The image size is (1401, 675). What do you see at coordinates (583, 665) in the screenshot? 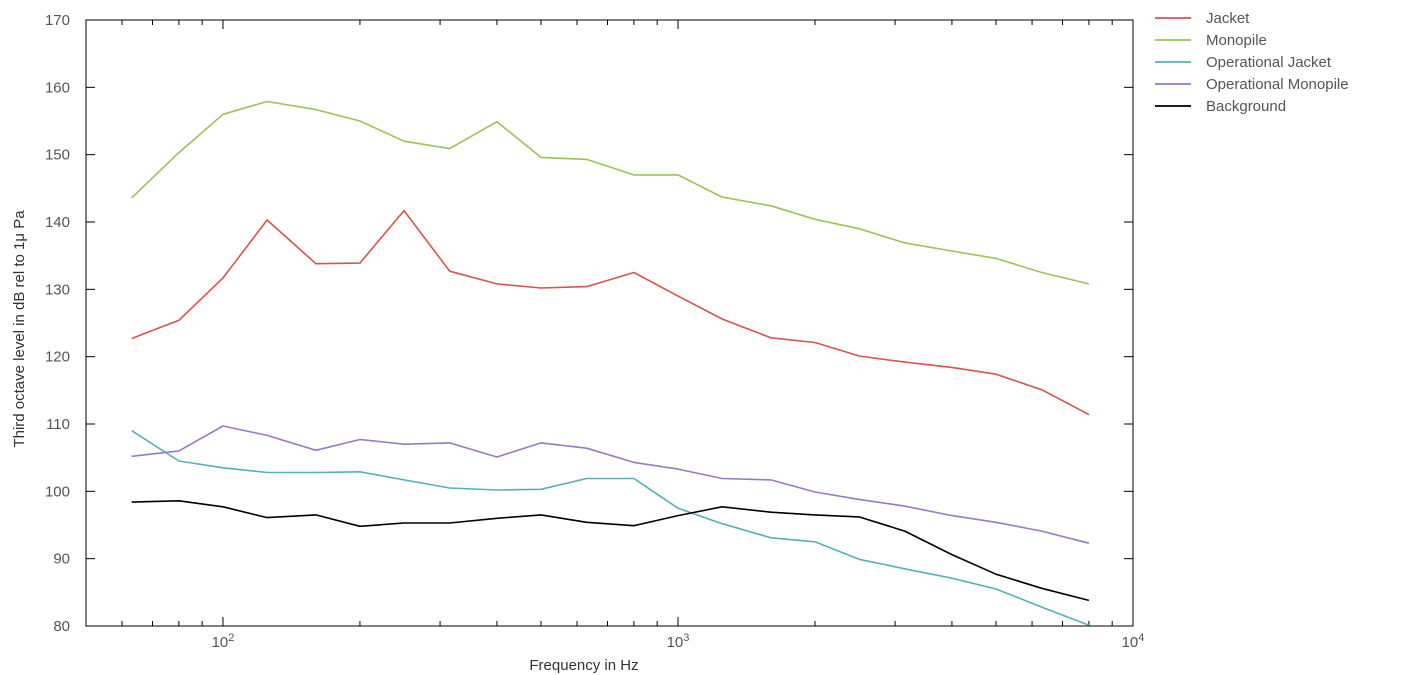
I see `x-axis-label: Frequency in Hz` at bounding box center [583, 665].